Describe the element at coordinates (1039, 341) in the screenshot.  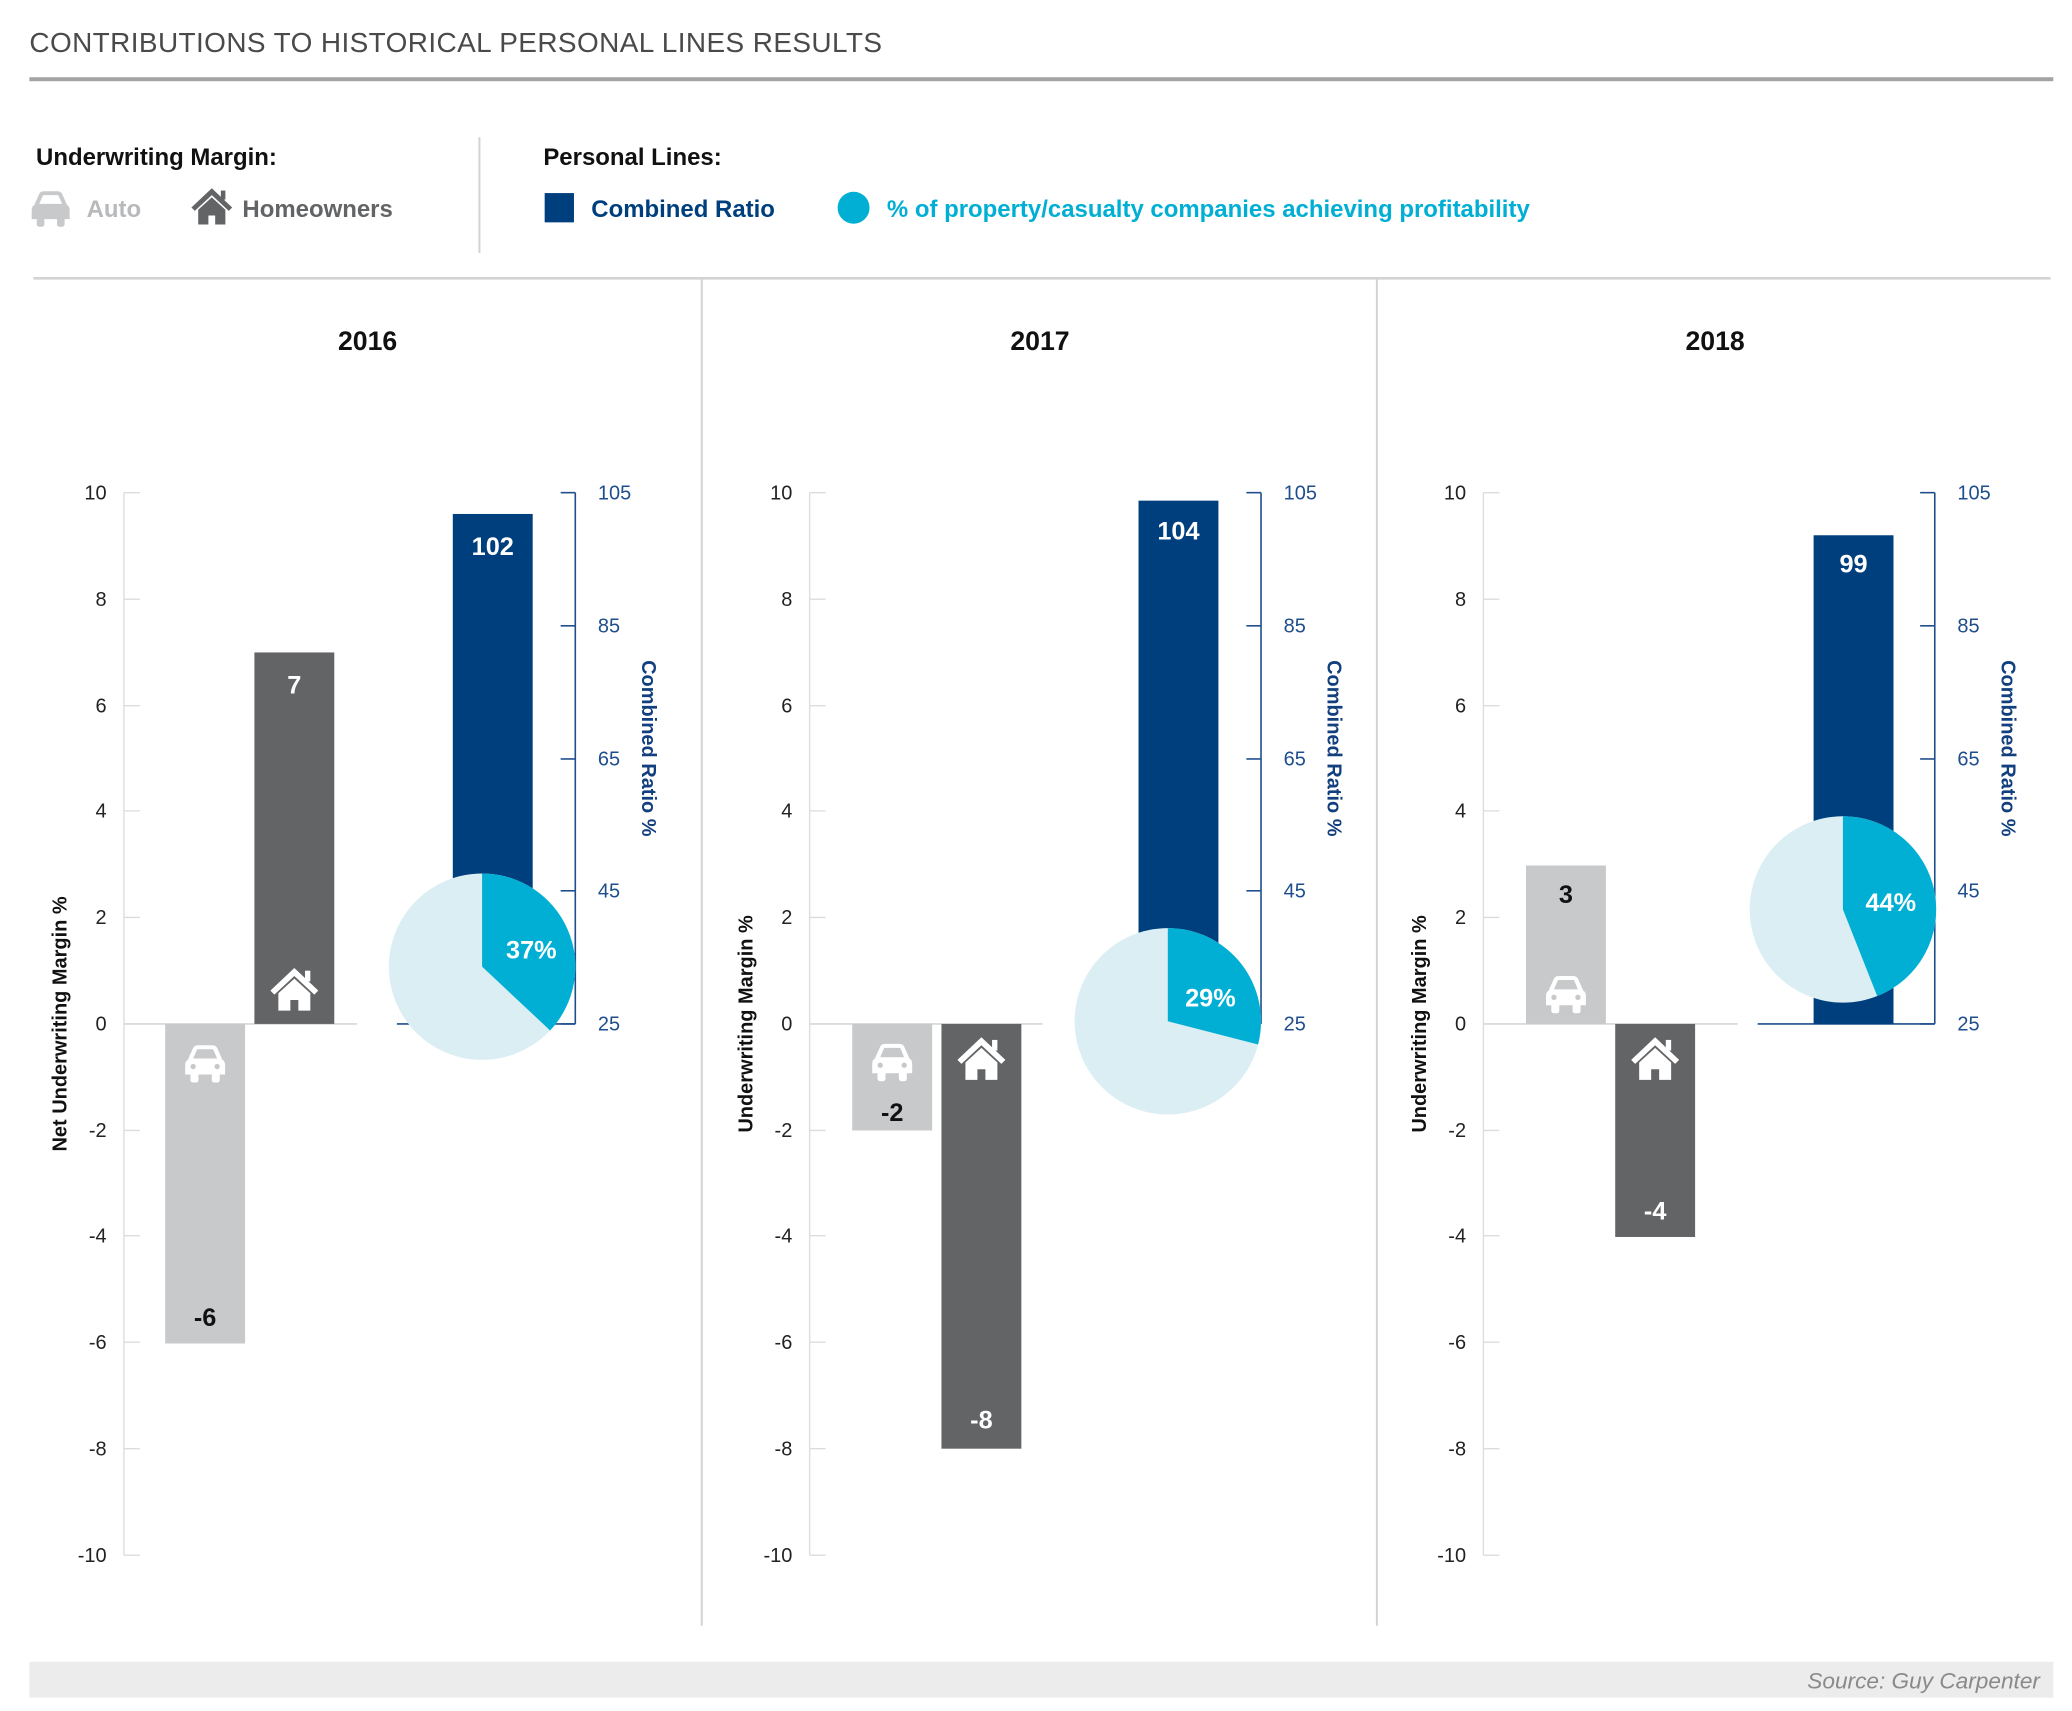
I see `year-label: 2017` at that location.